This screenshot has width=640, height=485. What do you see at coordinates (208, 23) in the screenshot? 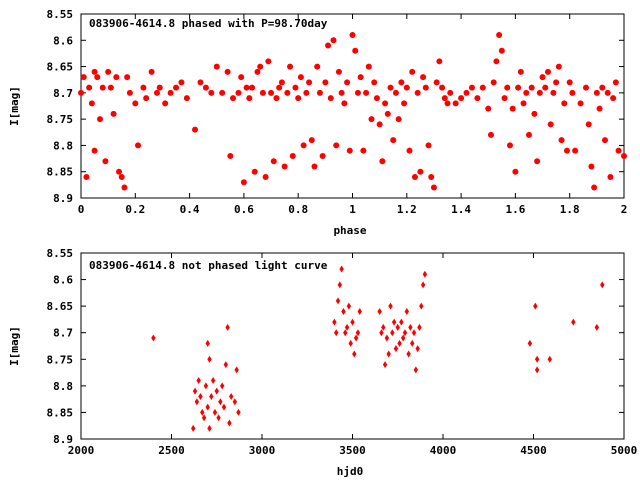
I see `chart-title: 083906-4614.8 phased with P=98.70day` at bounding box center [208, 23].